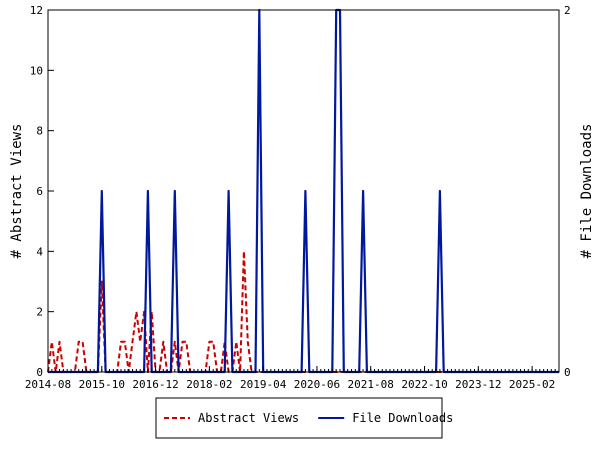  I want to click on y-left-tick-label: 0, so click(39, 372).